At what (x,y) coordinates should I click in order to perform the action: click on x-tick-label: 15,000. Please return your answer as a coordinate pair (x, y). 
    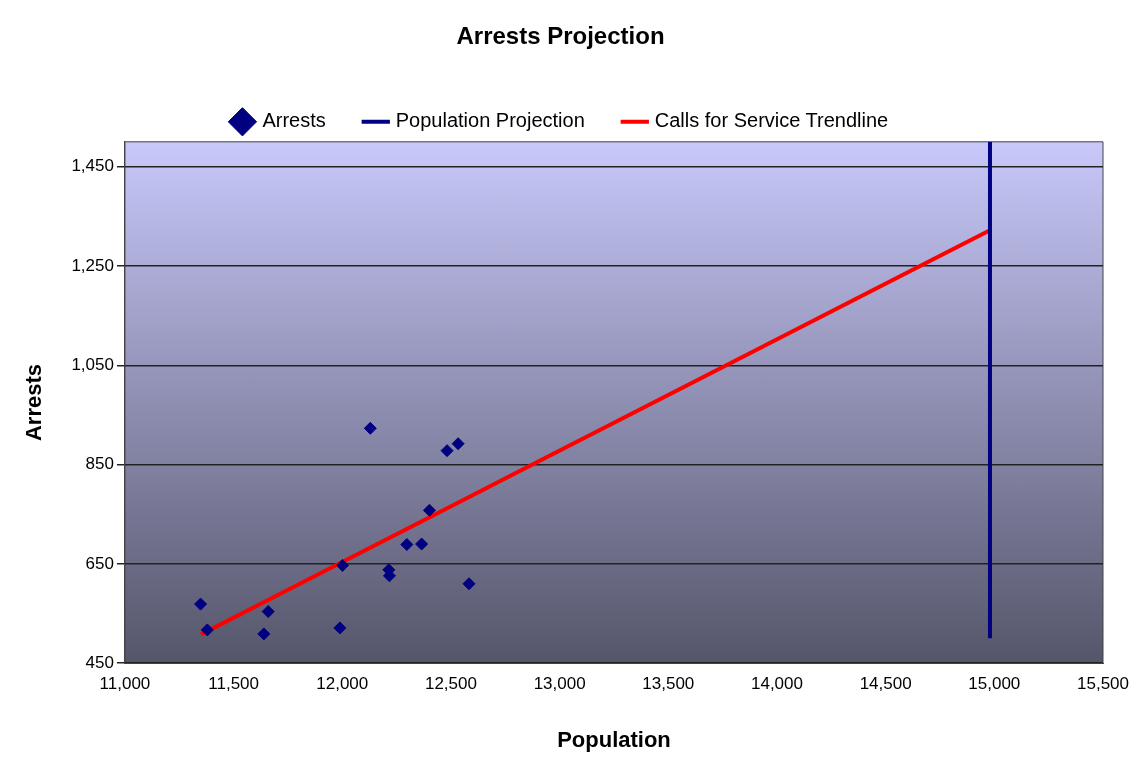
    Looking at the image, I should click on (994, 684).